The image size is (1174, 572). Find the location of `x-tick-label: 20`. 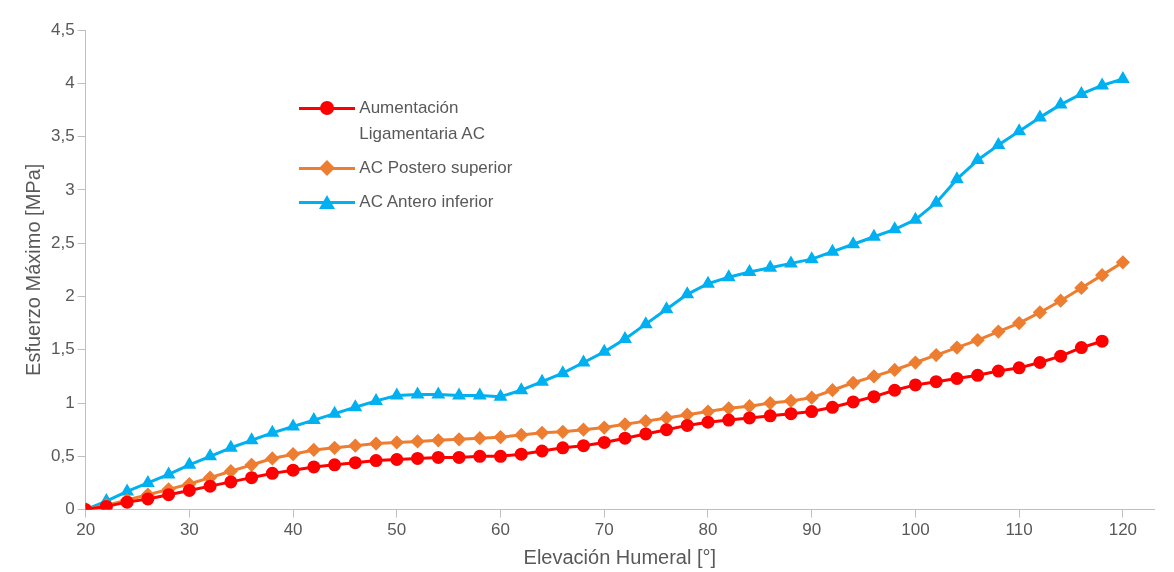

x-tick-label: 20 is located at coordinates (86, 530).